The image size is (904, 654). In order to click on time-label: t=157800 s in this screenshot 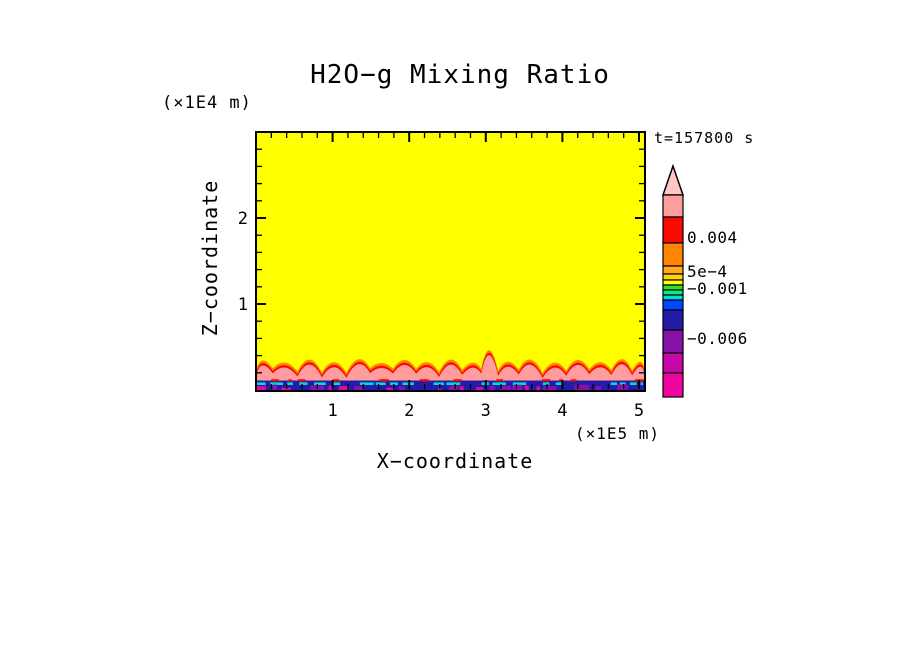, I will do `click(704, 138)`.